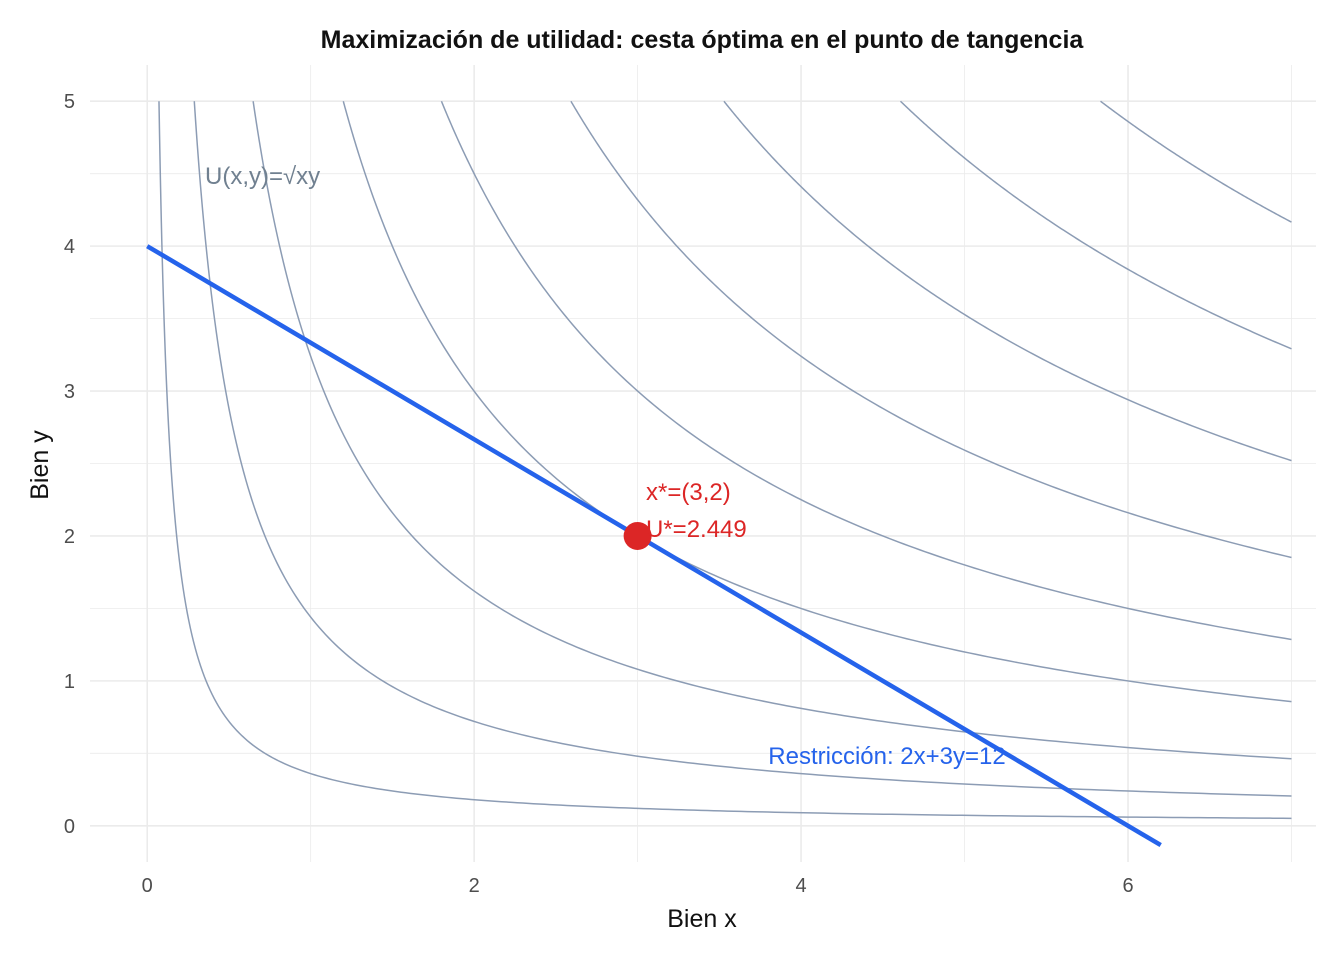 This screenshot has width=1344, height=960. Describe the element at coordinates (262, 176) in the screenshot. I see `utility-formula-label: U(x,y)=√xy` at that location.